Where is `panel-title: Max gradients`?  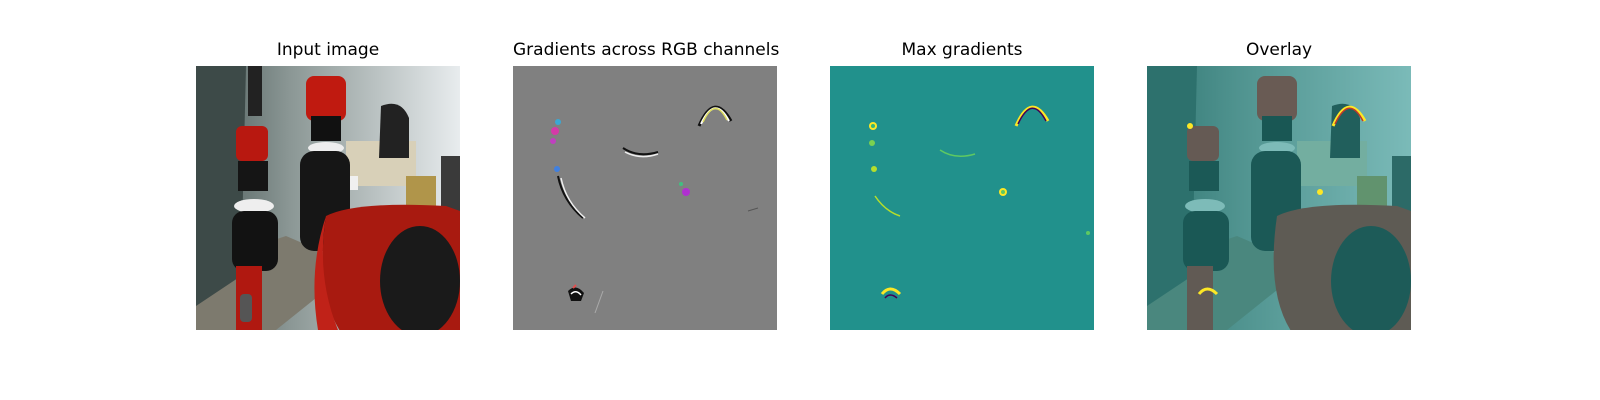
panel-title: Max gradients is located at coordinates (962, 50).